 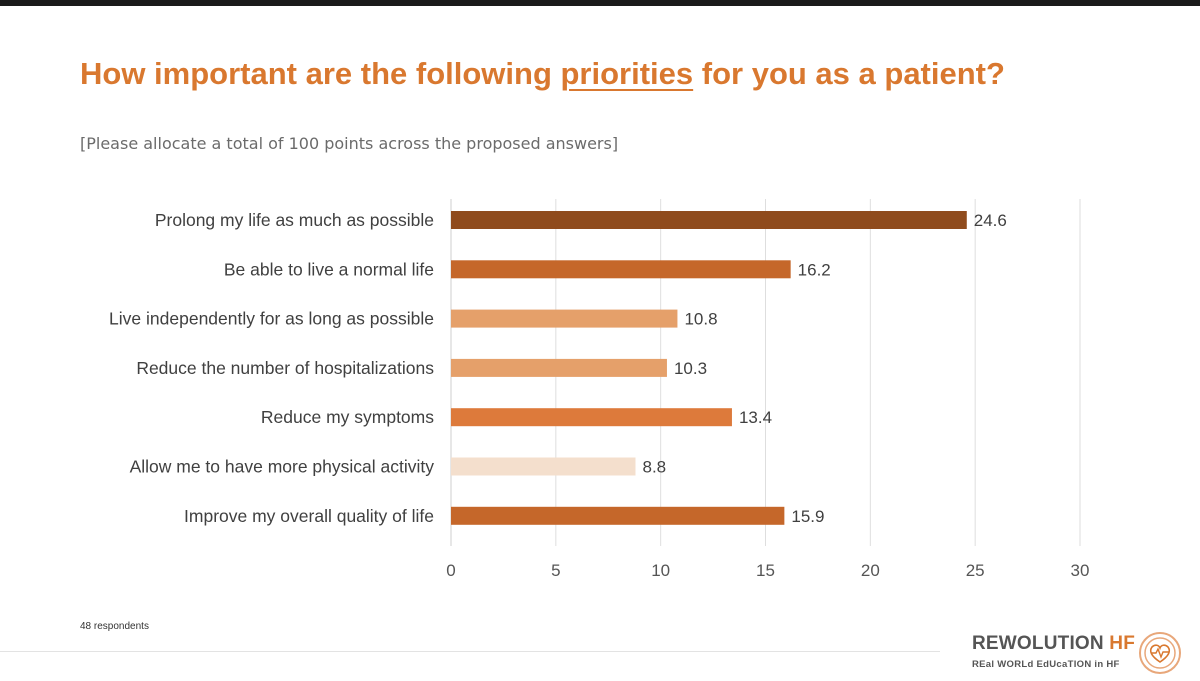 I want to click on logo-wordmark-main: REWOLUTION, so click(x=1041, y=643).